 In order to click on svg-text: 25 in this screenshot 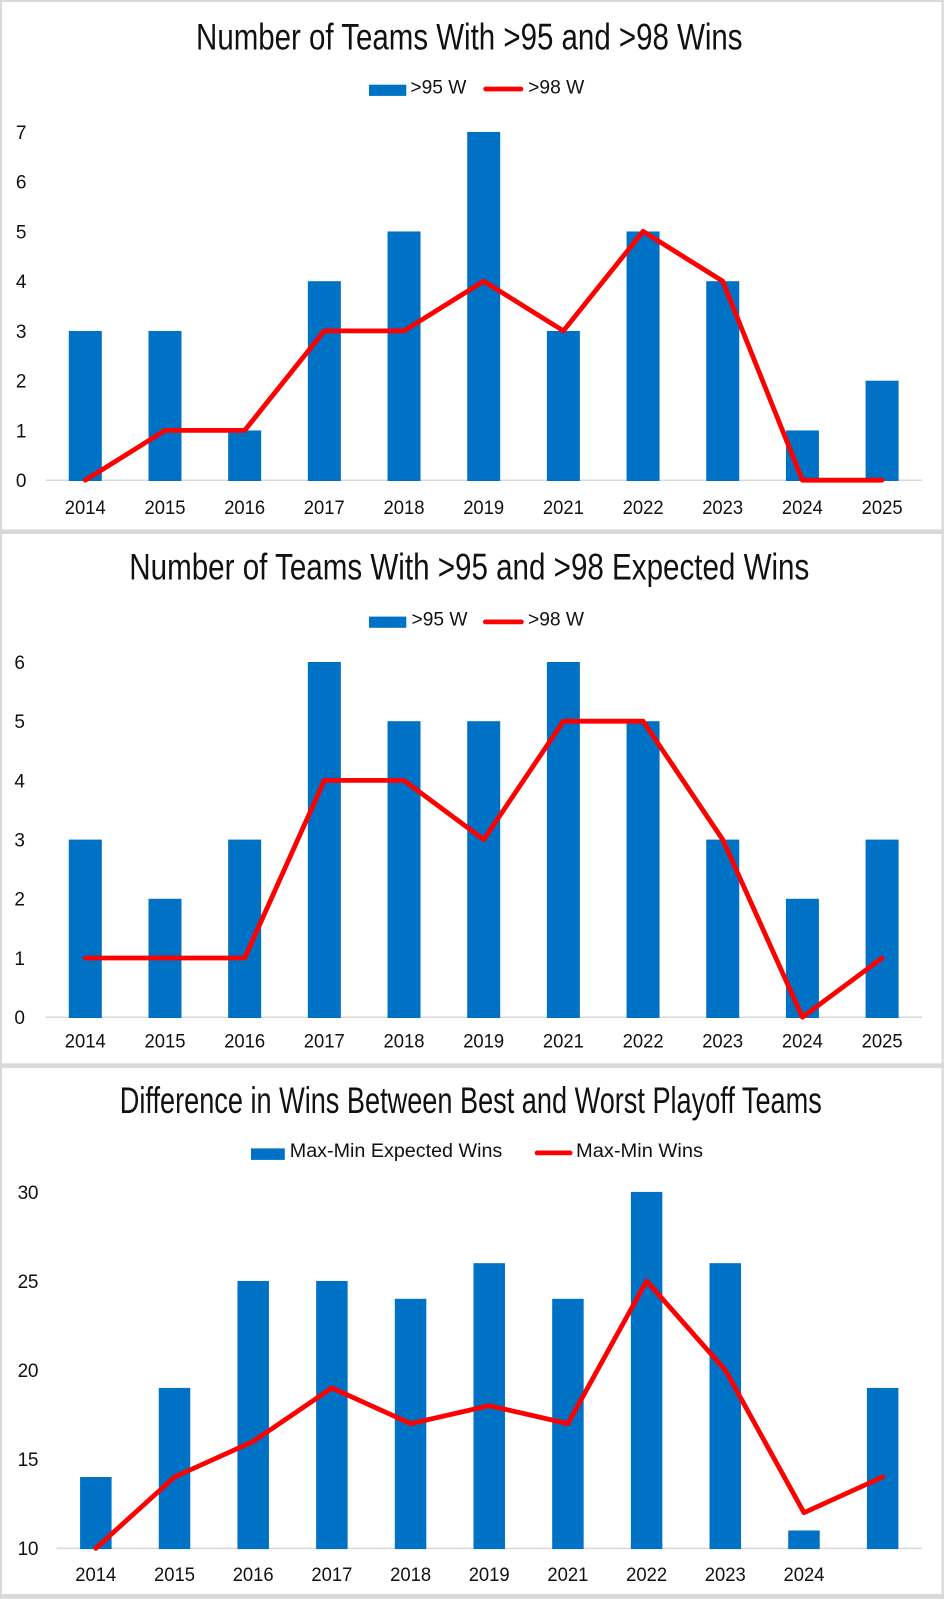, I will do `click(28, 1282)`.